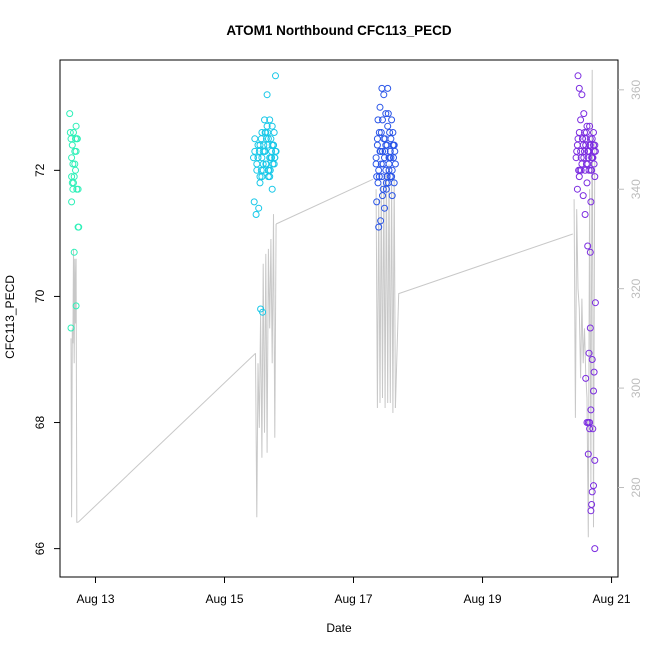 The height and width of the screenshot is (650, 650). Describe the element at coordinates (40, 296) in the screenshot. I see `left-tick-label: 70` at that location.